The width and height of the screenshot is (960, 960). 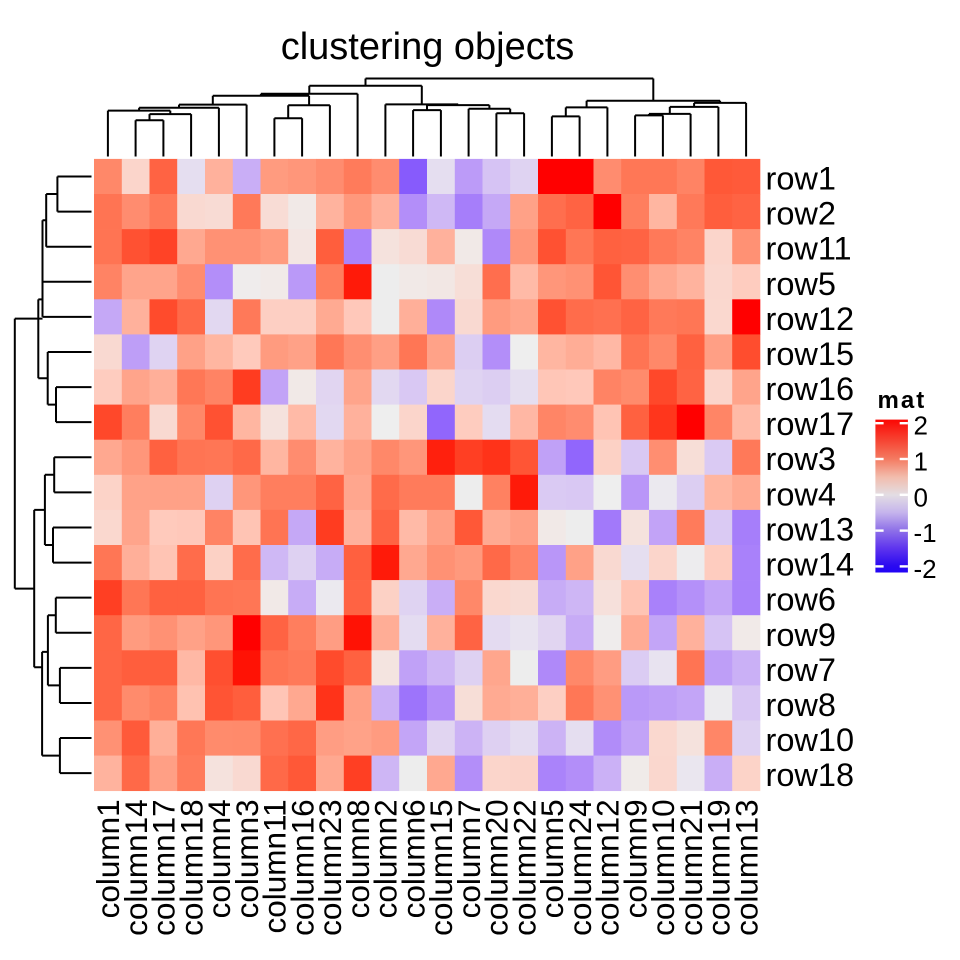 What do you see at coordinates (386, 858) in the screenshot?
I see `svg-text: column2` at bounding box center [386, 858].